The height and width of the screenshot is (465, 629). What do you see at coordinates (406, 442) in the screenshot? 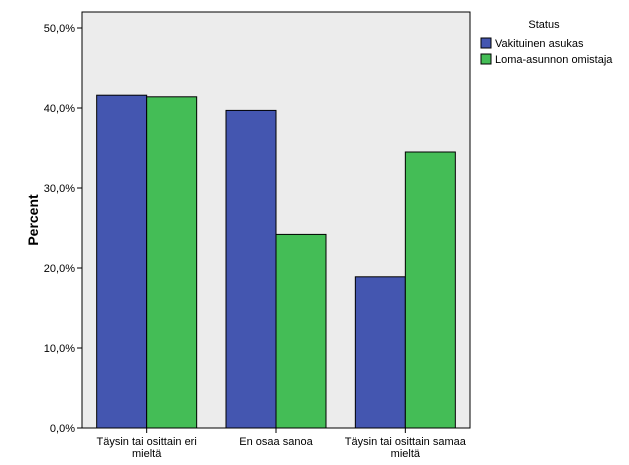
I see `x-category-label-line: Täysin tai osittain samaa` at bounding box center [406, 442].